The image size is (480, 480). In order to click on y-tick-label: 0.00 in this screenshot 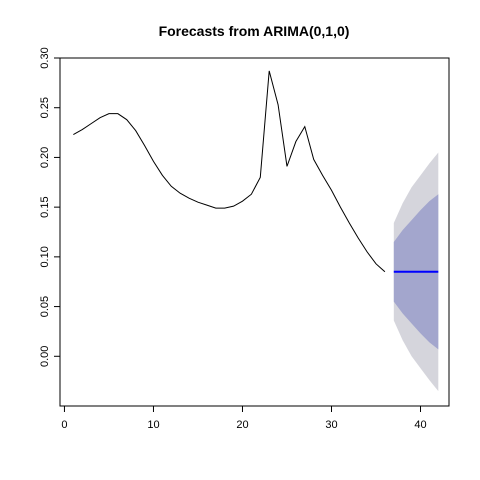, I will do `click(45, 356)`.